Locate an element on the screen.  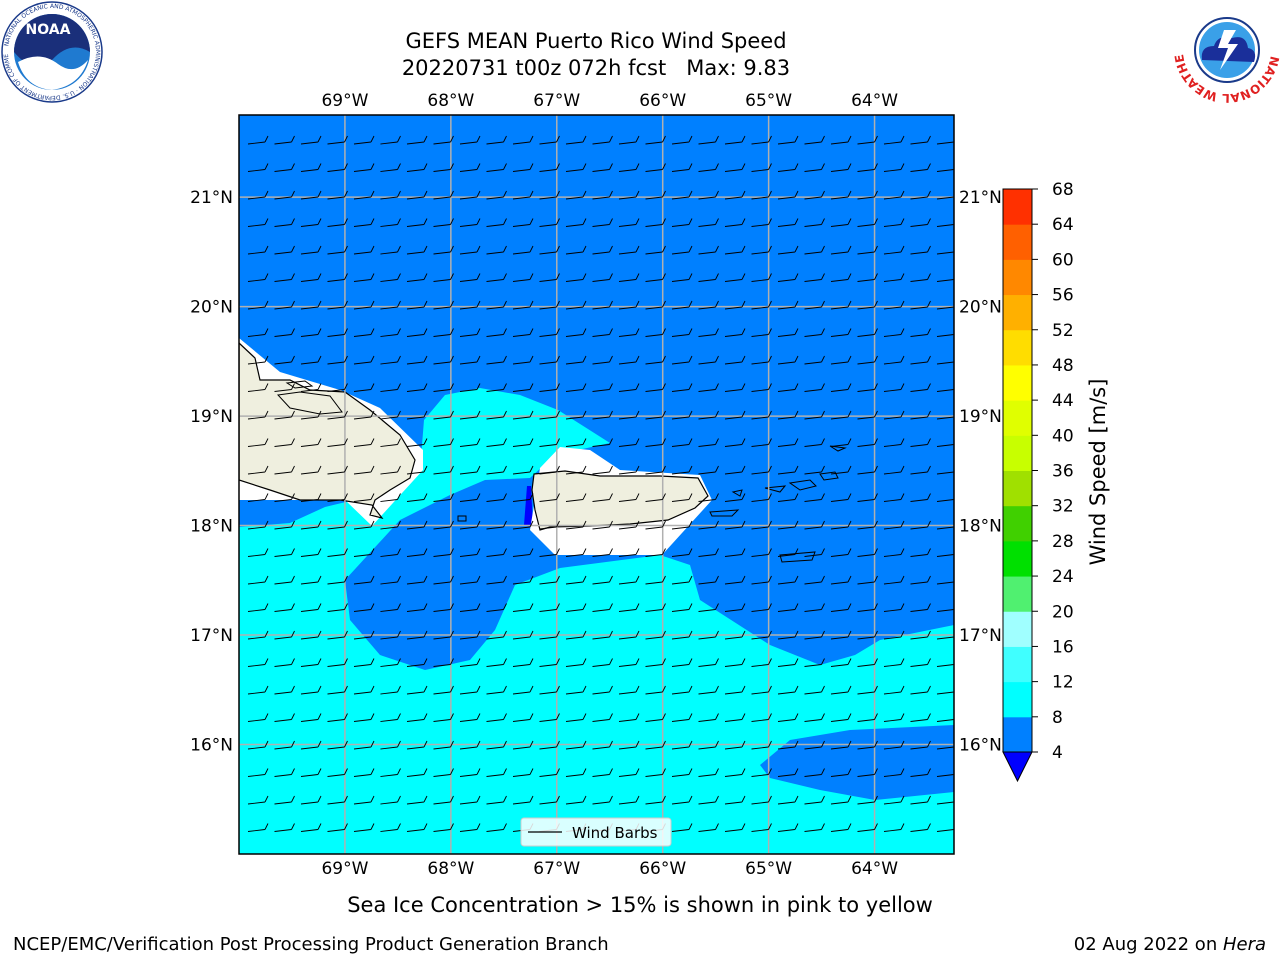
lon-label-bottom: 69°W is located at coordinates (344, 869).